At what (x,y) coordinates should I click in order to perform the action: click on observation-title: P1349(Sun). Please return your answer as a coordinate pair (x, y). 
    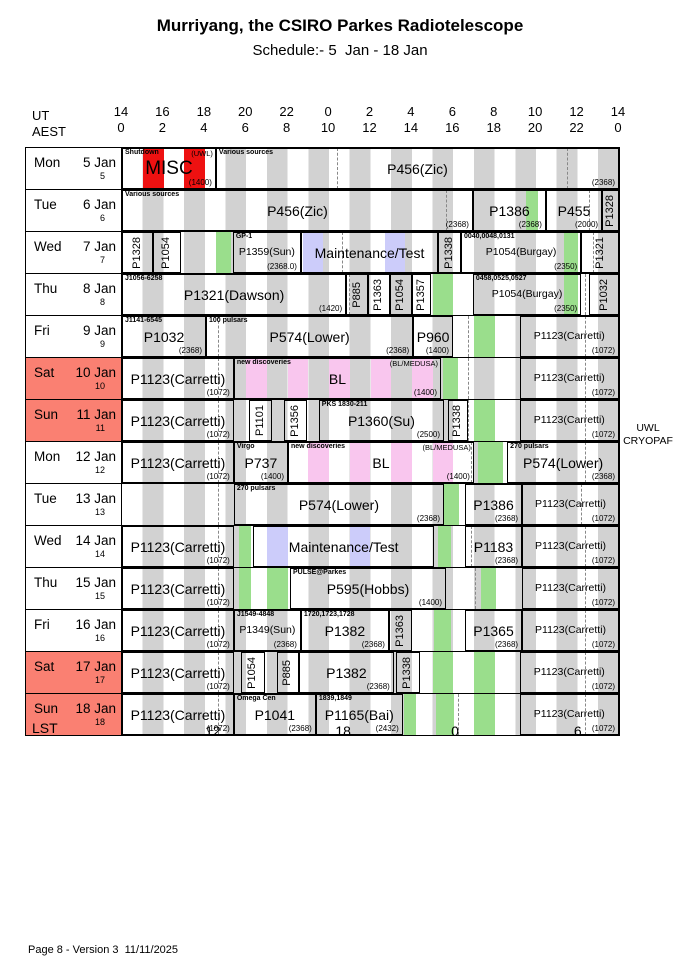
    Looking at the image, I should click on (267, 630).